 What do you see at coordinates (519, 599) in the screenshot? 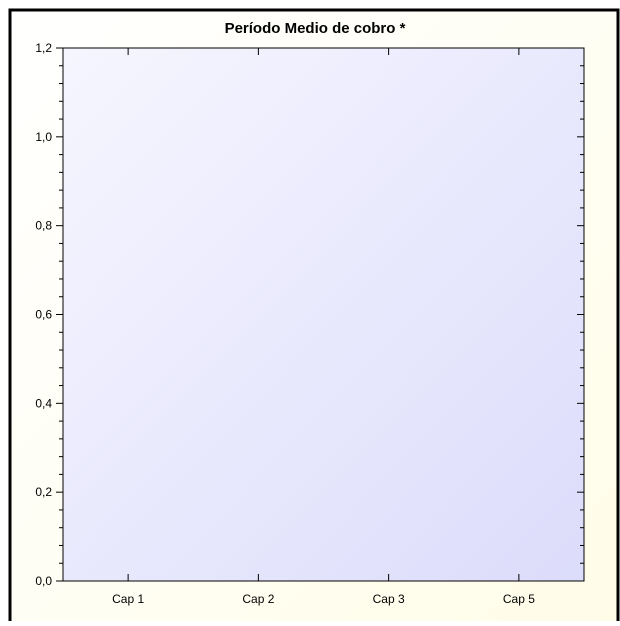
I see `x-tick-label: Cap 5` at bounding box center [519, 599].